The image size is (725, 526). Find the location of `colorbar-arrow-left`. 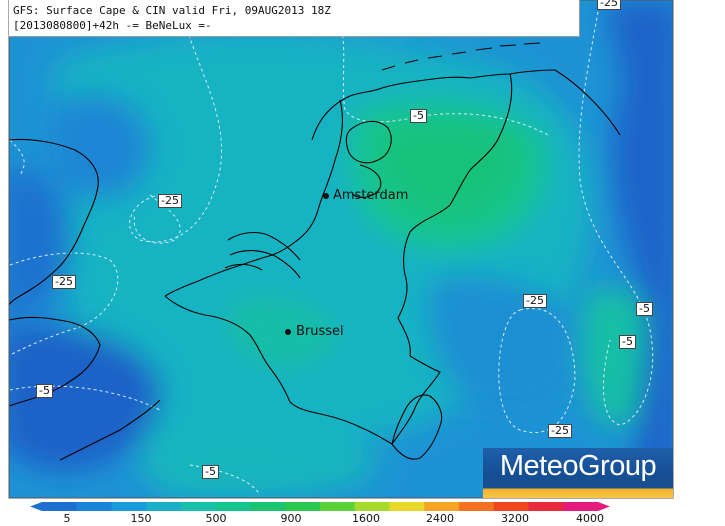

colorbar-arrow-left is located at coordinates (36, 506).